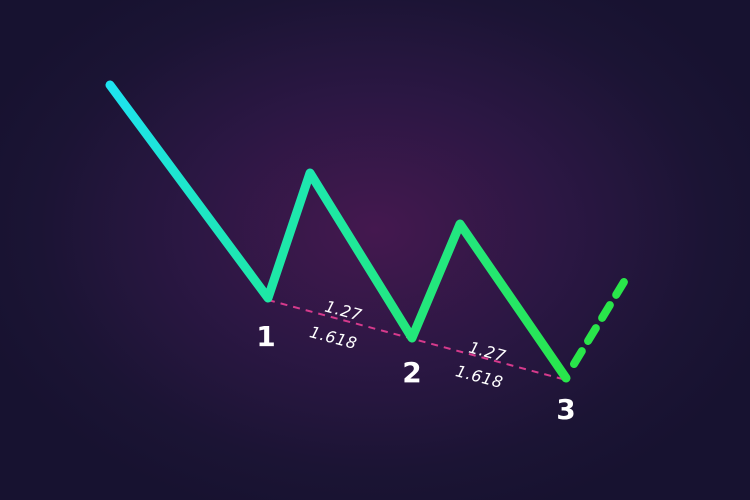  Describe the element at coordinates (565, 409) in the screenshot. I see `point-label-3: 3` at that location.